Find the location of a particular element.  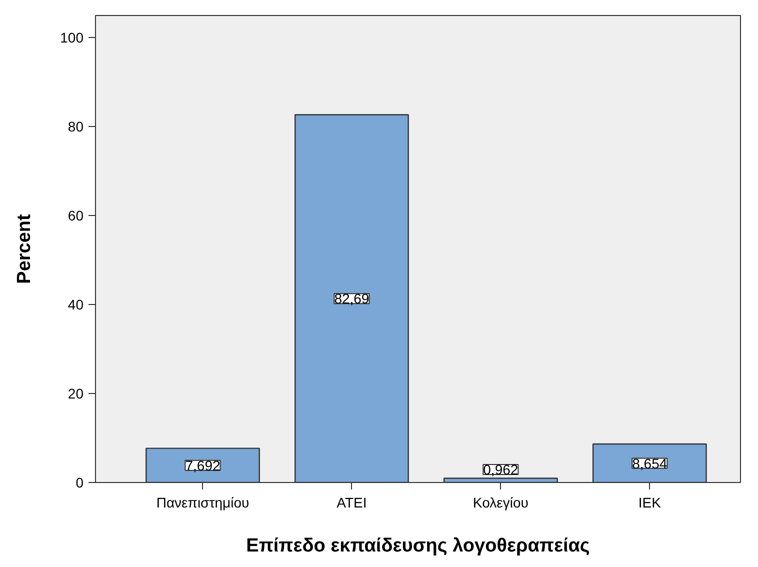

data-label: 7,692 is located at coordinates (202, 465).